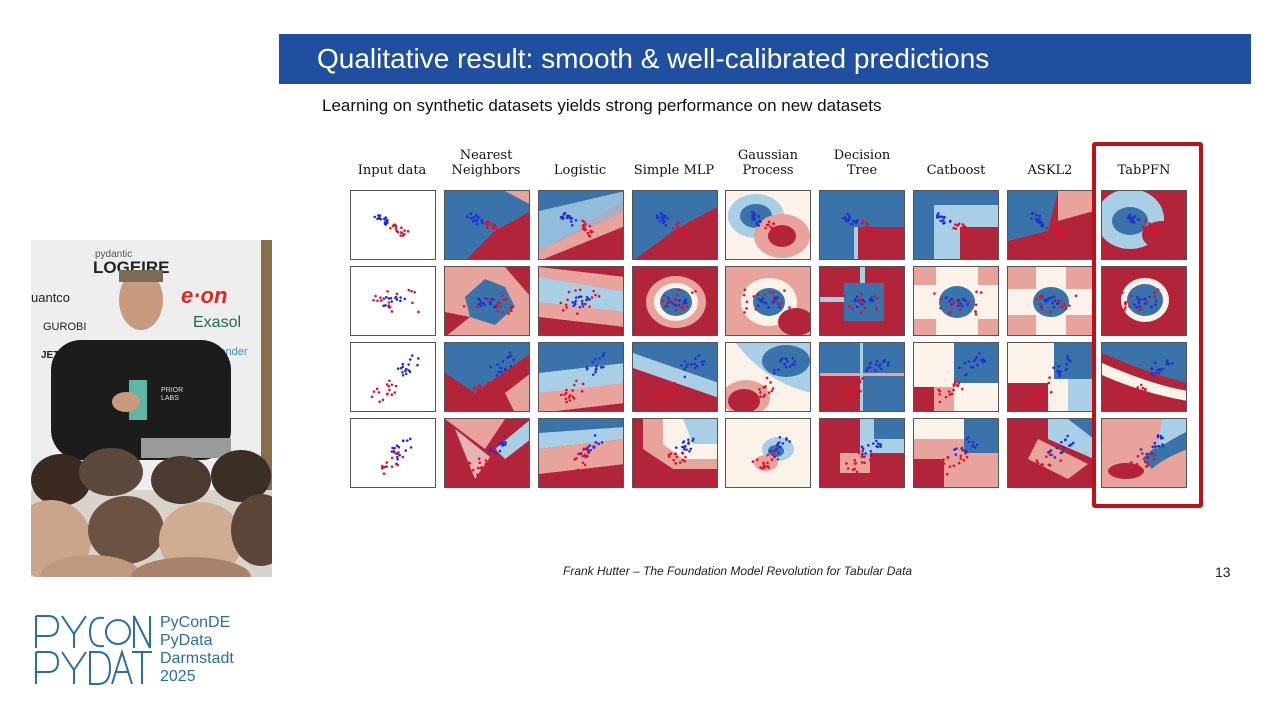  I want to click on svg-text: LABS, so click(170, 398).